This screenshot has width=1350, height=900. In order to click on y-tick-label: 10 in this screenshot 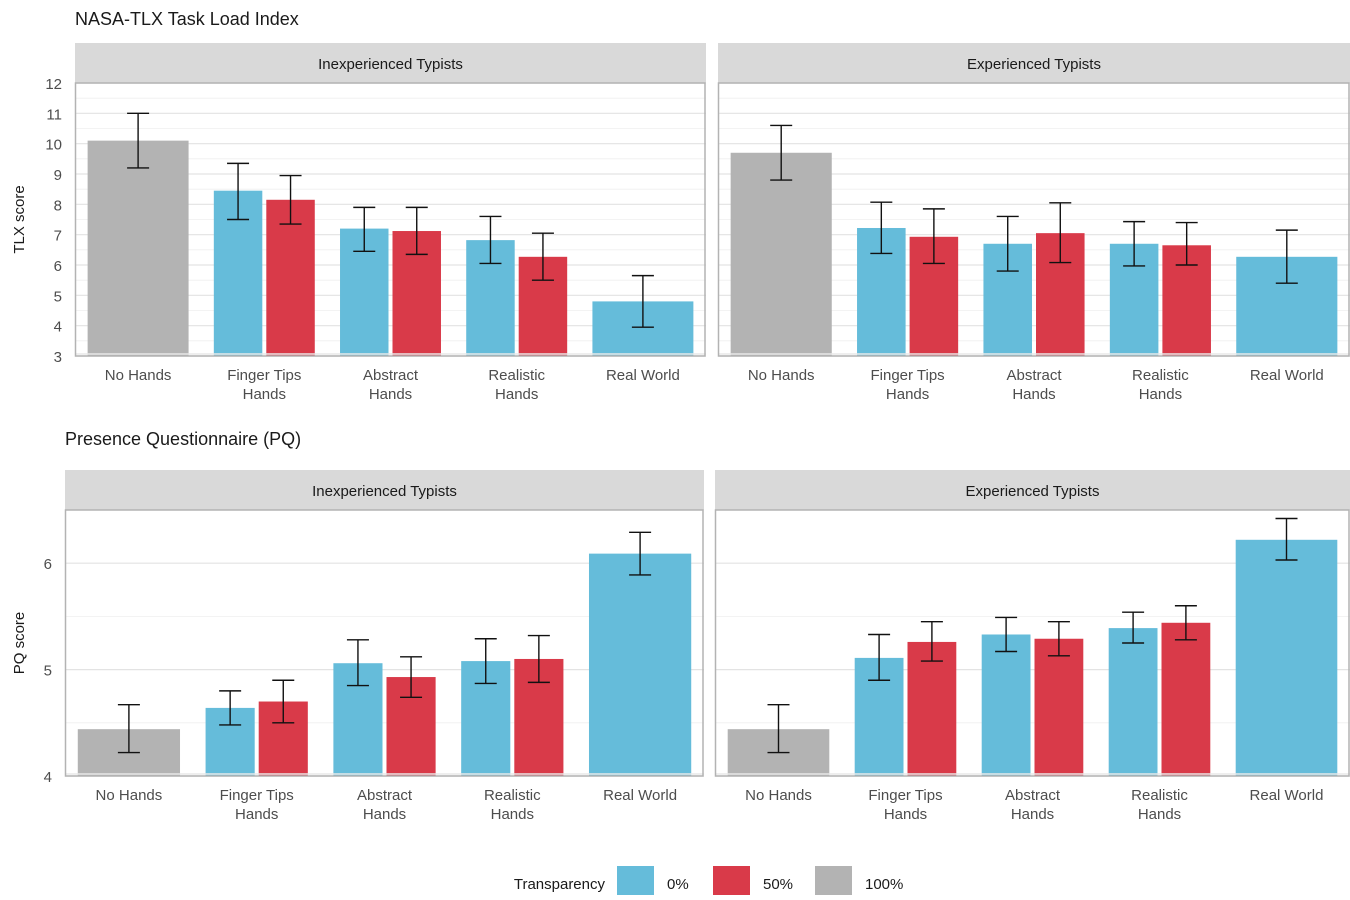, I will do `click(53, 145)`.